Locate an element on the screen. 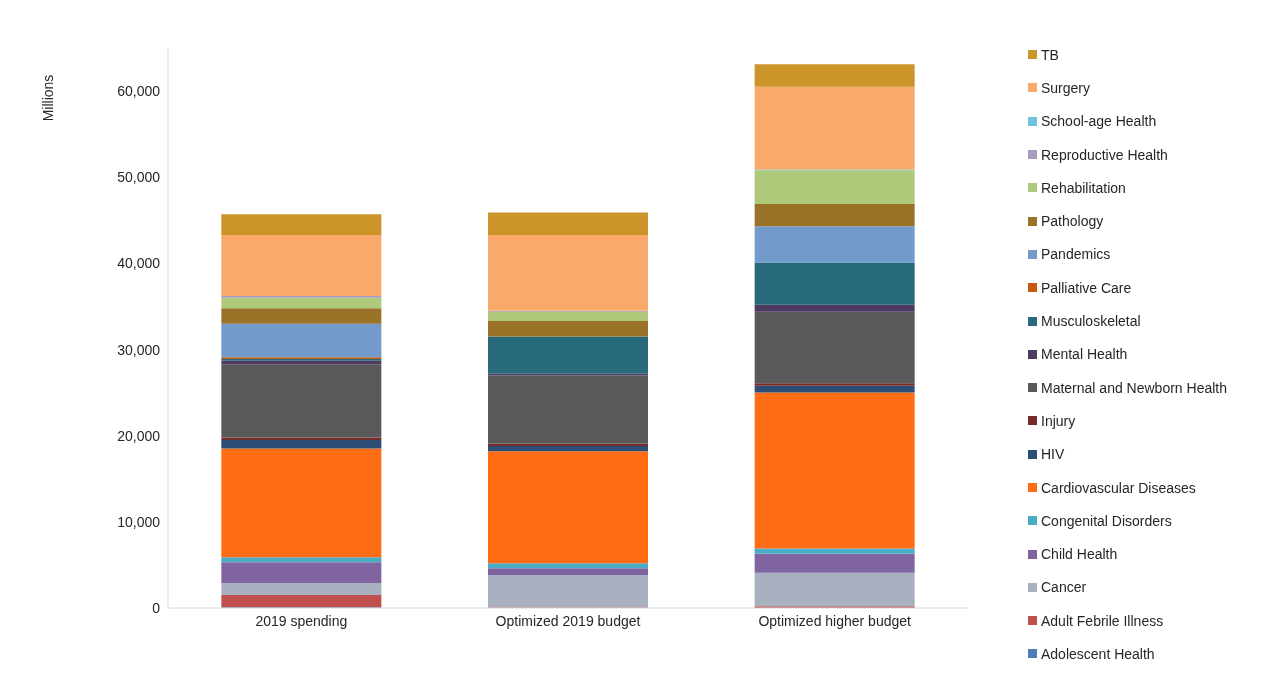 The width and height of the screenshot is (1270, 675). legend-label: Adolescent Health is located at coordinates (1098, 653).